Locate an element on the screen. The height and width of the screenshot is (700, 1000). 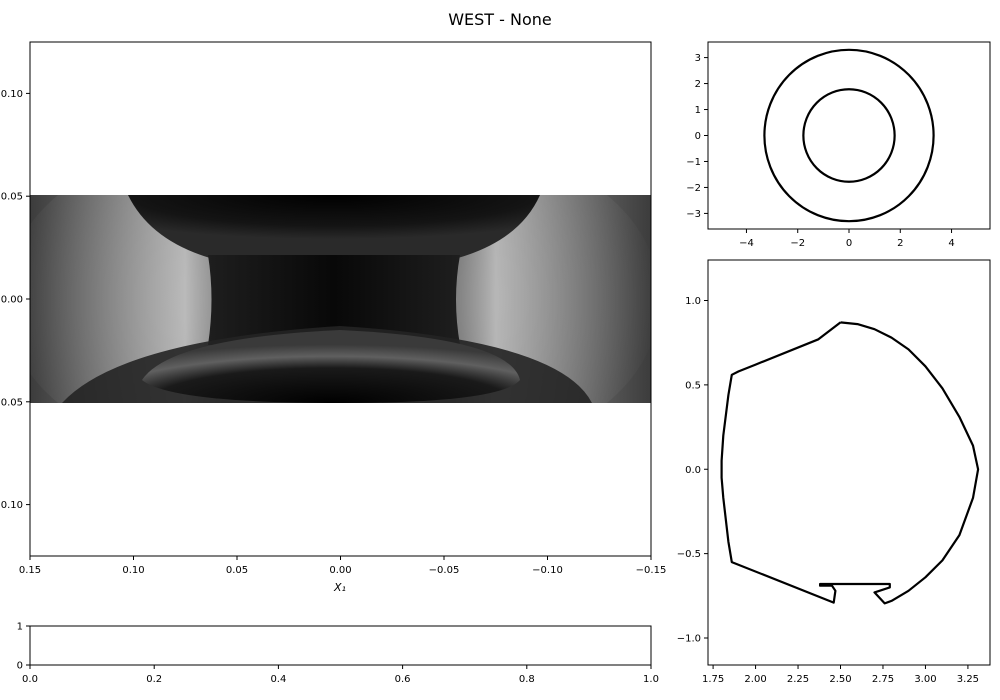
cross-section-x-tick-label: 1.75 is located at coordinates (713, 679).